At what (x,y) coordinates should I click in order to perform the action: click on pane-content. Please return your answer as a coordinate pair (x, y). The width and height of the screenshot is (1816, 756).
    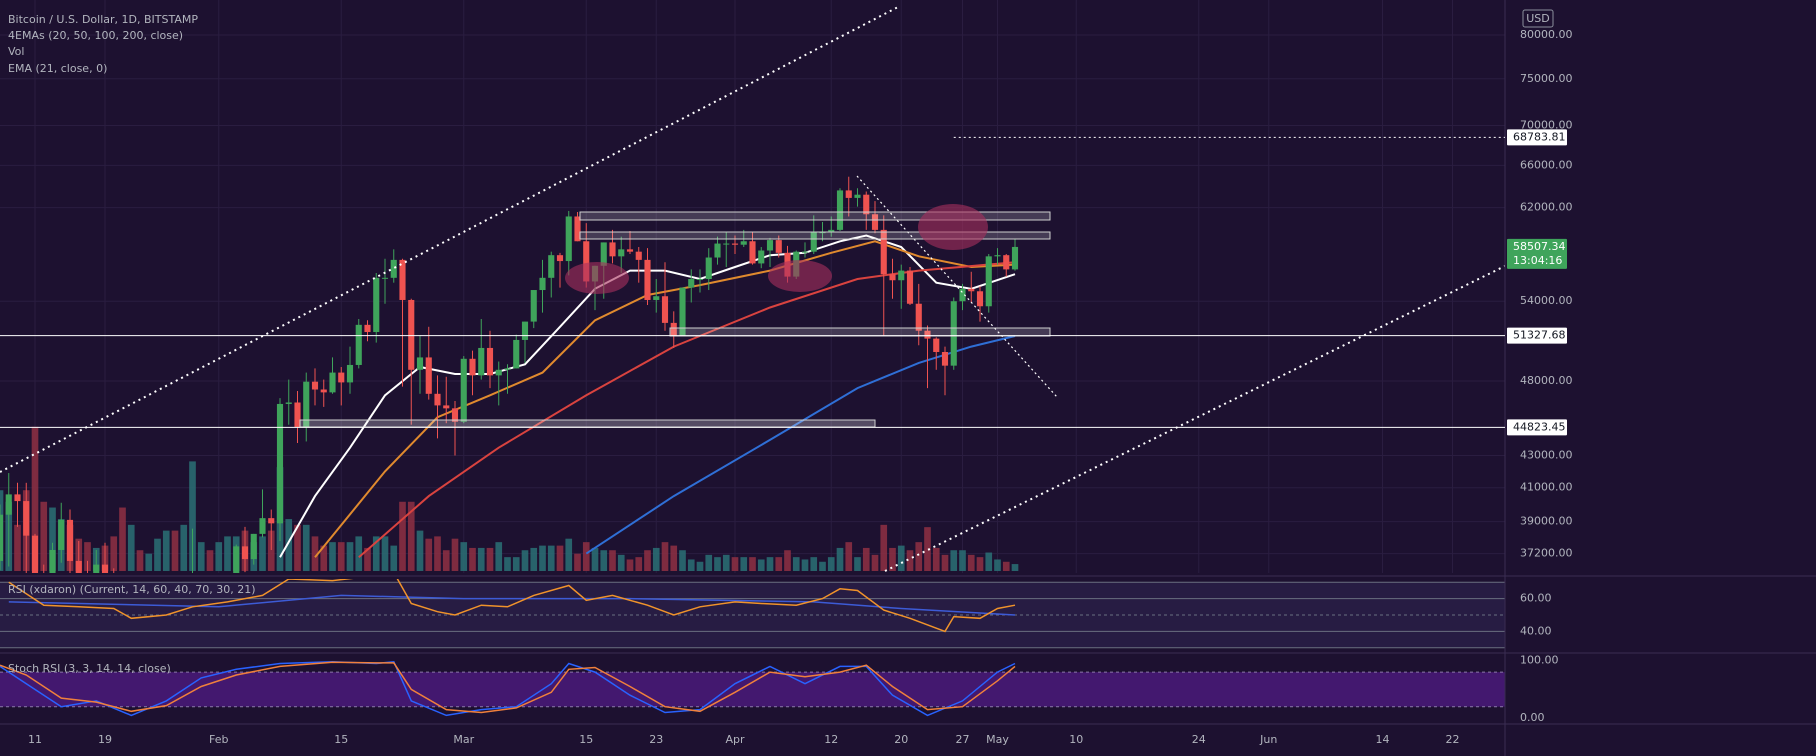
    Looking at the image, I should click on (752, 614).